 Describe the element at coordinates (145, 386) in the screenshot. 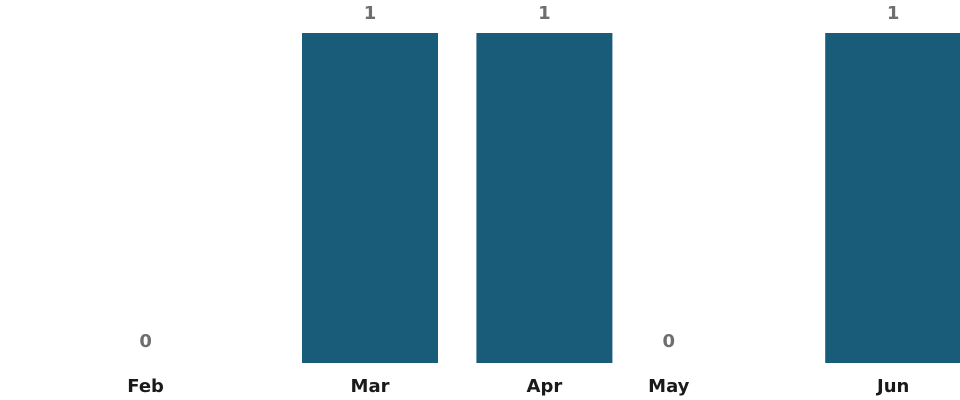

I see `category-label-feb: Feb` at that location.